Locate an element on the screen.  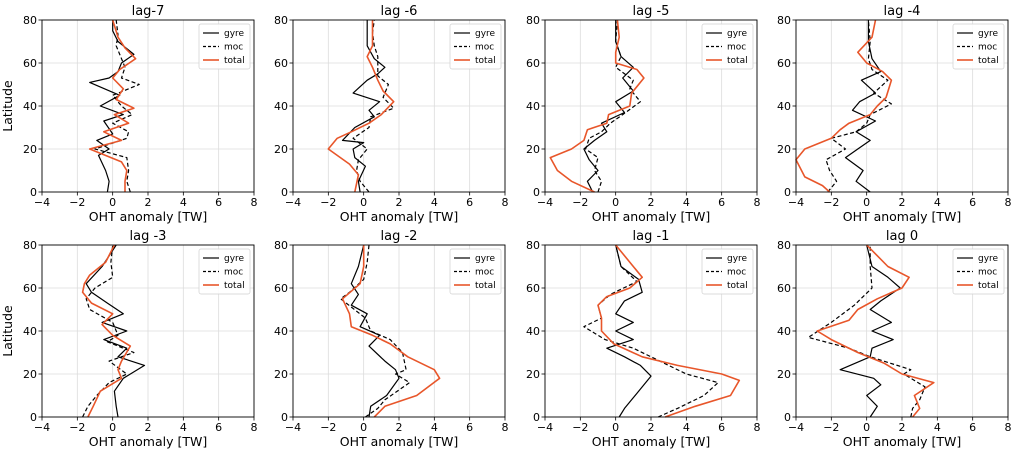
subplot-title: lag-7 is located at coordinates (148, 11).